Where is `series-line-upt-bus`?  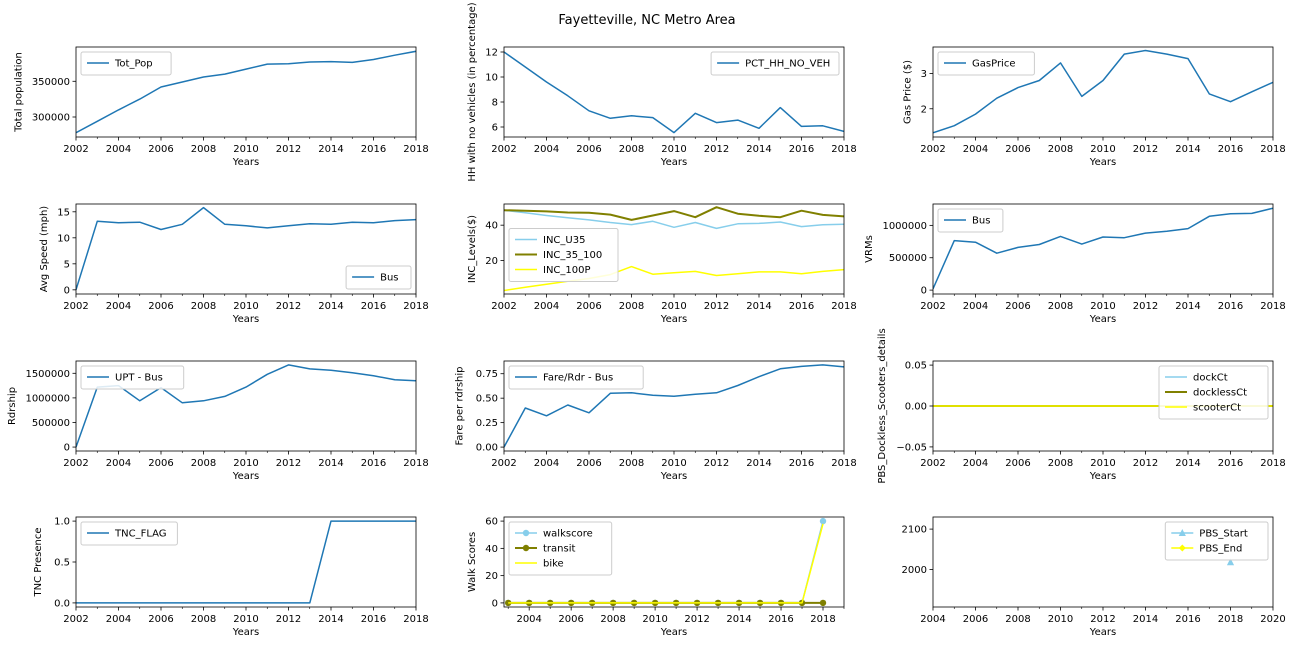
series-line-upt-bus is located at coordinates (246, 406).